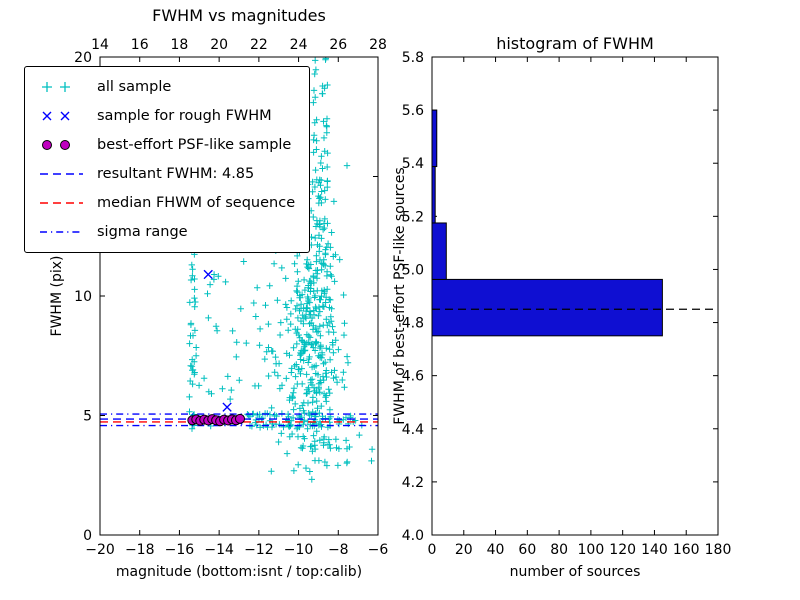 The image size is (800, 600). Describe the element at coordinates (338, 45) in the screenshot. I see `svg-text: 26` at that location.